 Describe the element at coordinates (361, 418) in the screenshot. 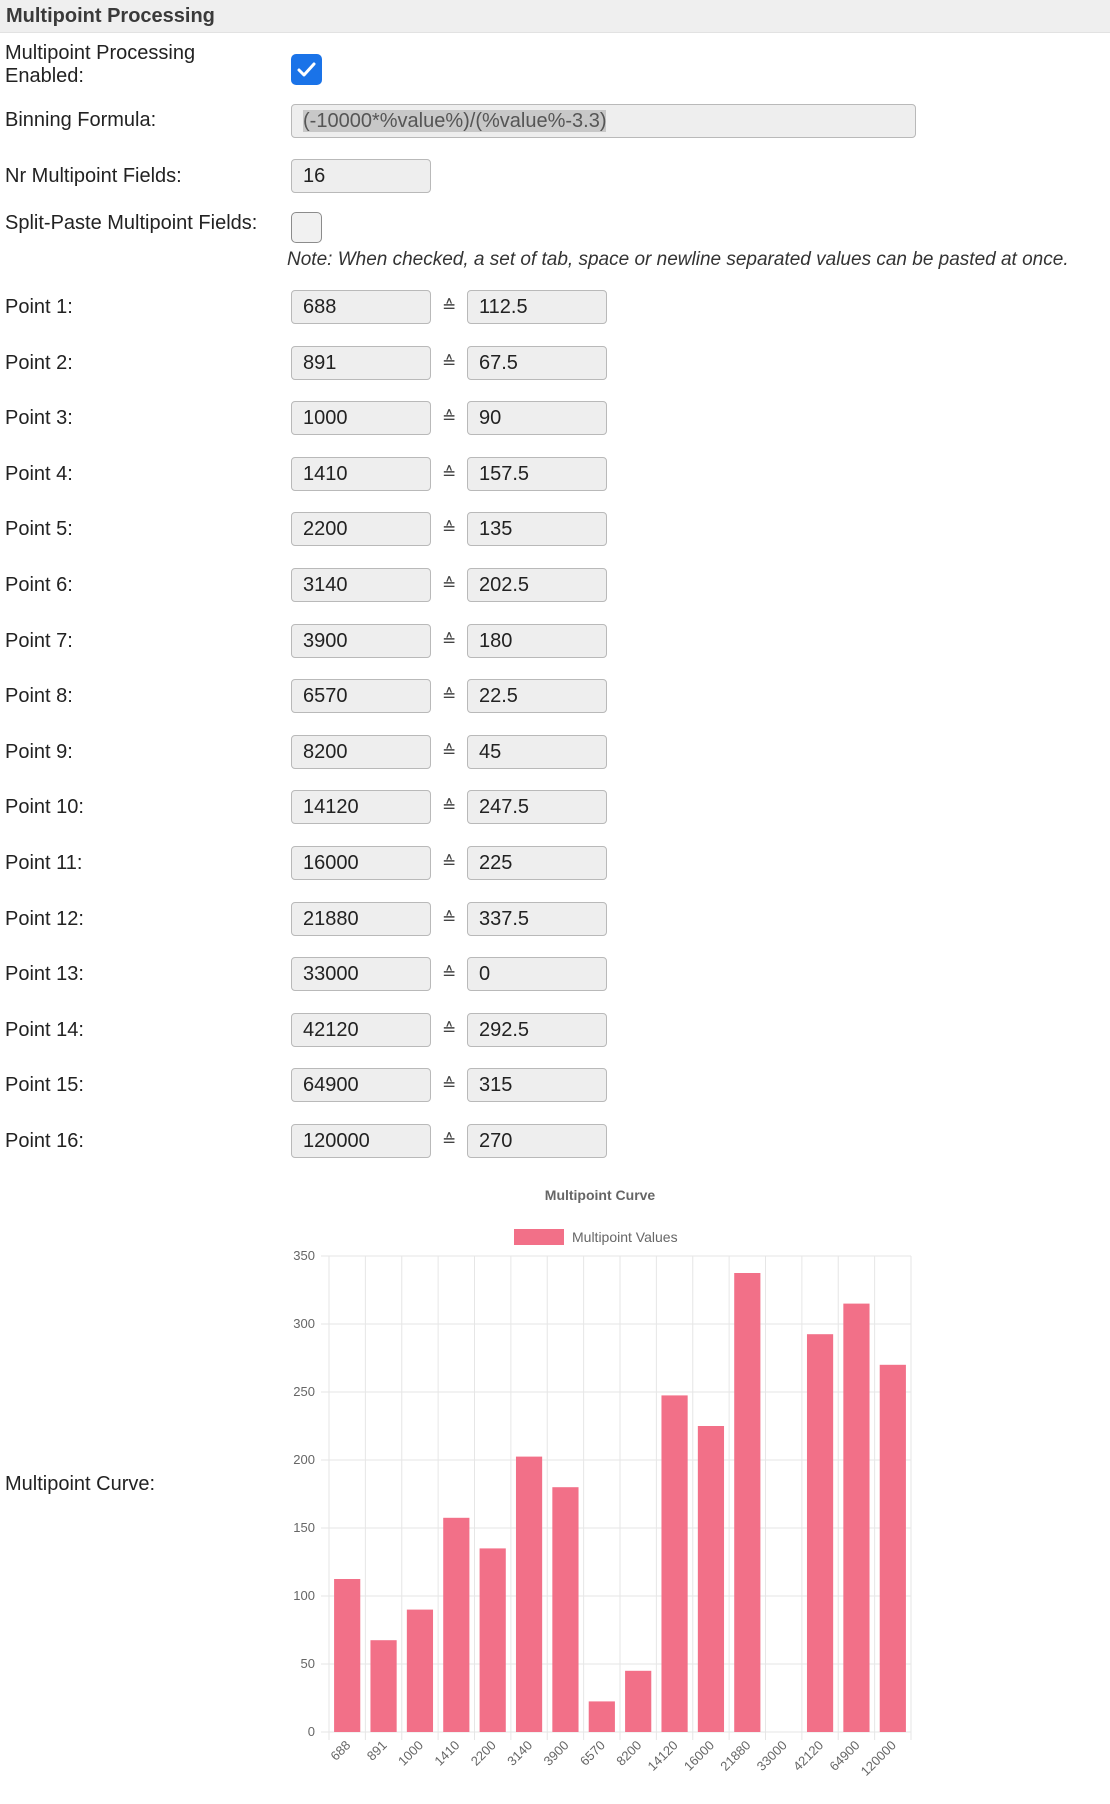

I see `point-input-field: 1000` at that location.